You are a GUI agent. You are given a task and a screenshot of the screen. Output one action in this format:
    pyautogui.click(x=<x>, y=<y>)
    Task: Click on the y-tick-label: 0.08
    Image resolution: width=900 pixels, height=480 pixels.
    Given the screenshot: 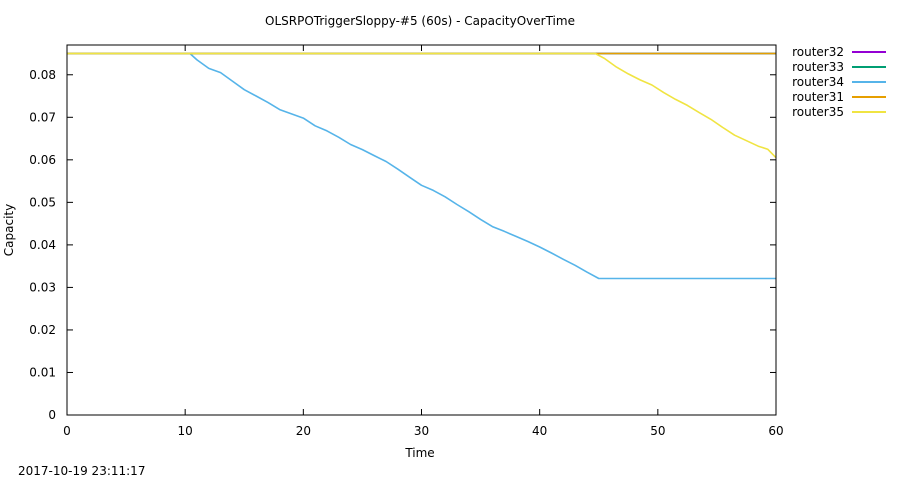 What is the action you would take?
    pyautogui.click(x=42, y=75)
    